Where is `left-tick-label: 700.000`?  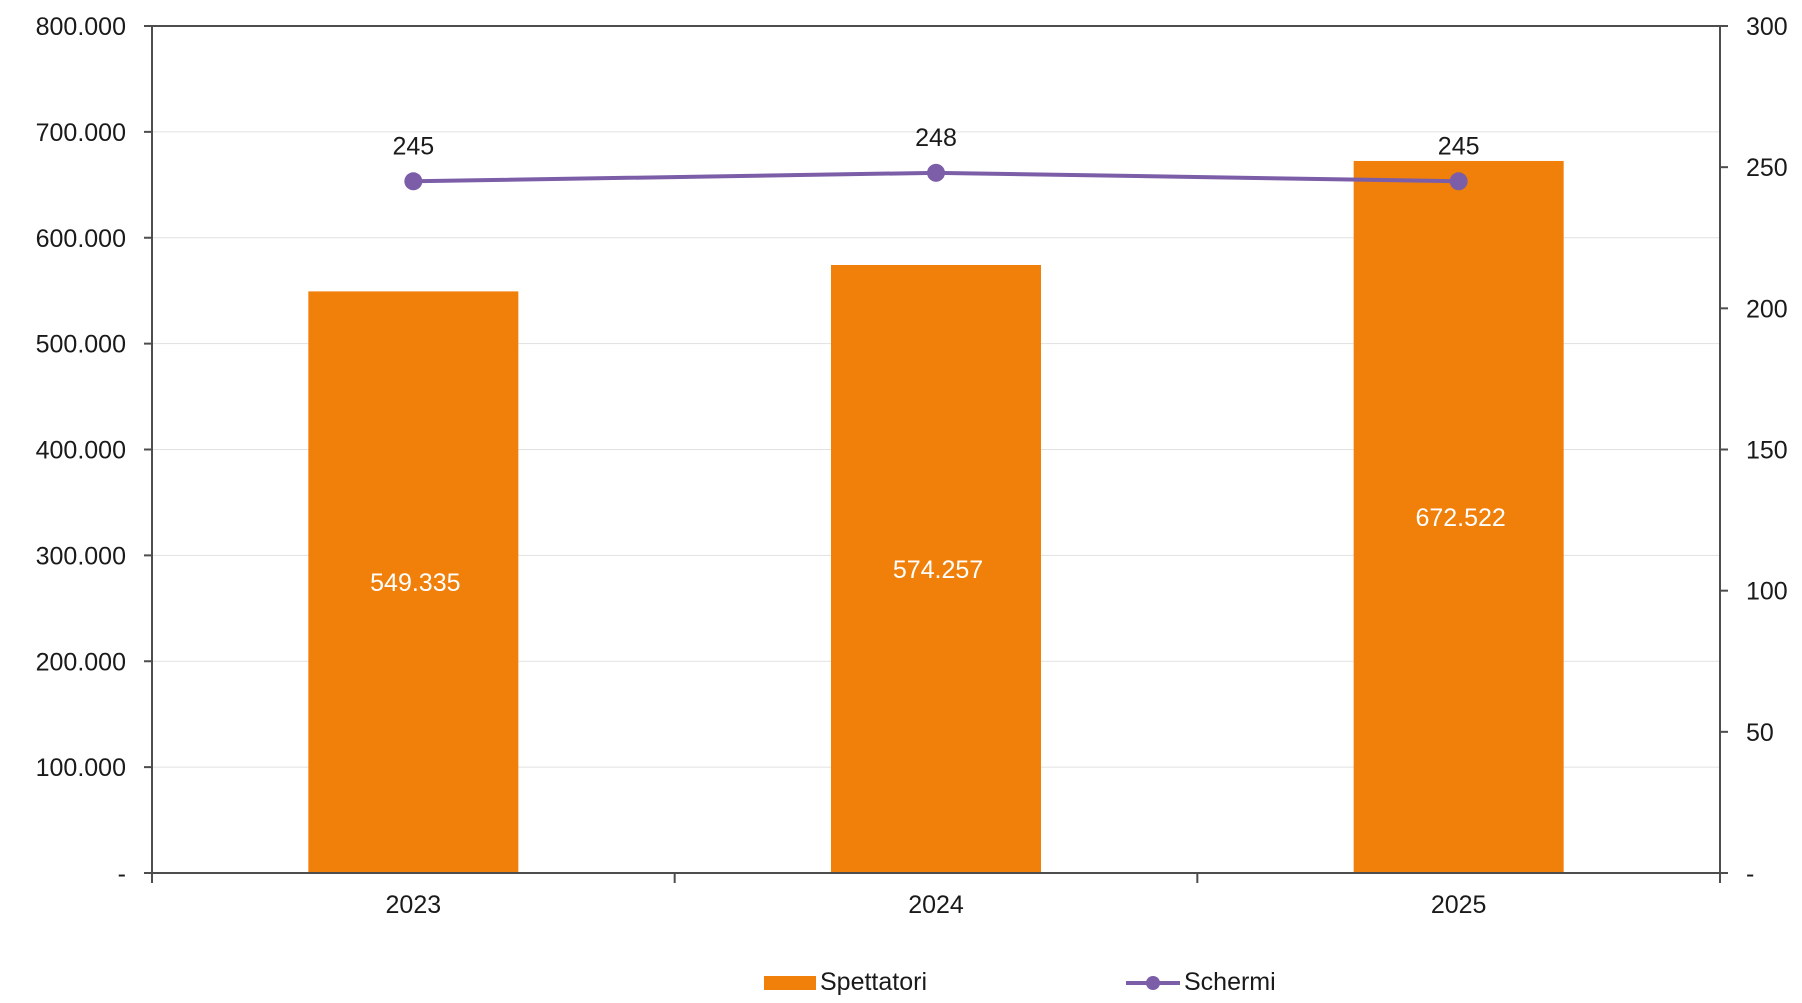 left-tick-label: 700.000 is located at coordinates (81, 133).